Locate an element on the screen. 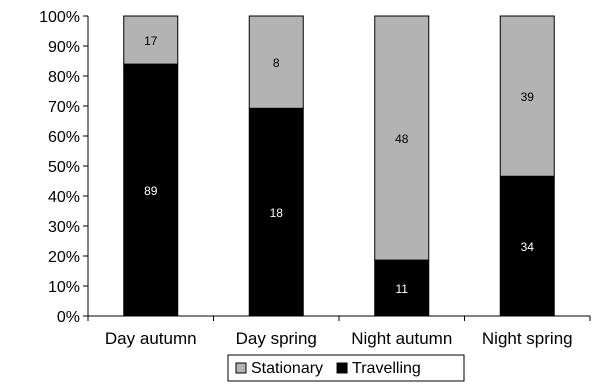 The height and width of the screenshot is (384, 596). data-label: 17 is located at coordinates (151, 41).